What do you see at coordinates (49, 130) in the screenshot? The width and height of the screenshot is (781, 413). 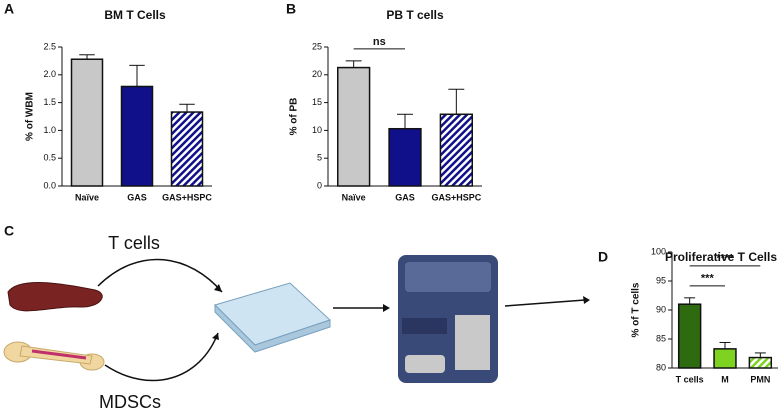 I see `y-tick-label: 1.0` at bounding box center [49, 130].